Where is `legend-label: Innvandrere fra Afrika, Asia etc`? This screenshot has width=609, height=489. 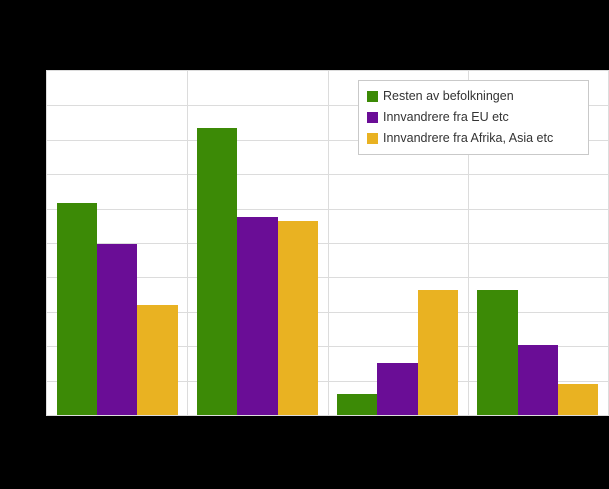
legend-label: Innvandrere fra Afrika, Asia etc is located at coordinates (468, 138).